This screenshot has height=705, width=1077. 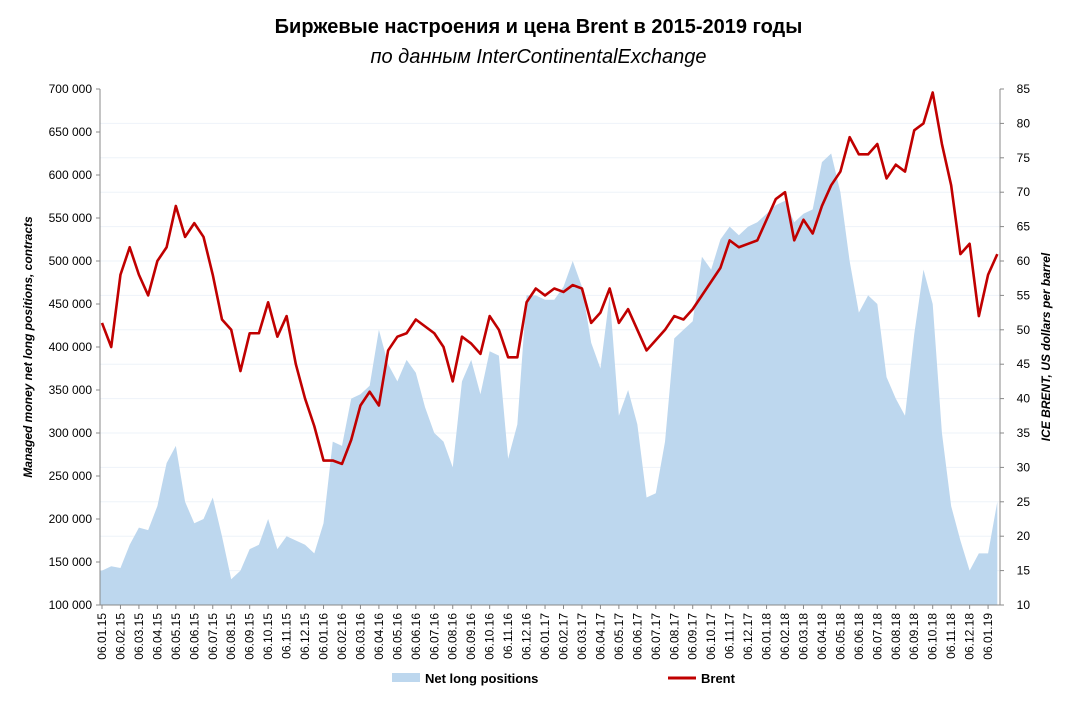 I want to click on x-tick-label: 06.01.18, so click(x=767, y=636).